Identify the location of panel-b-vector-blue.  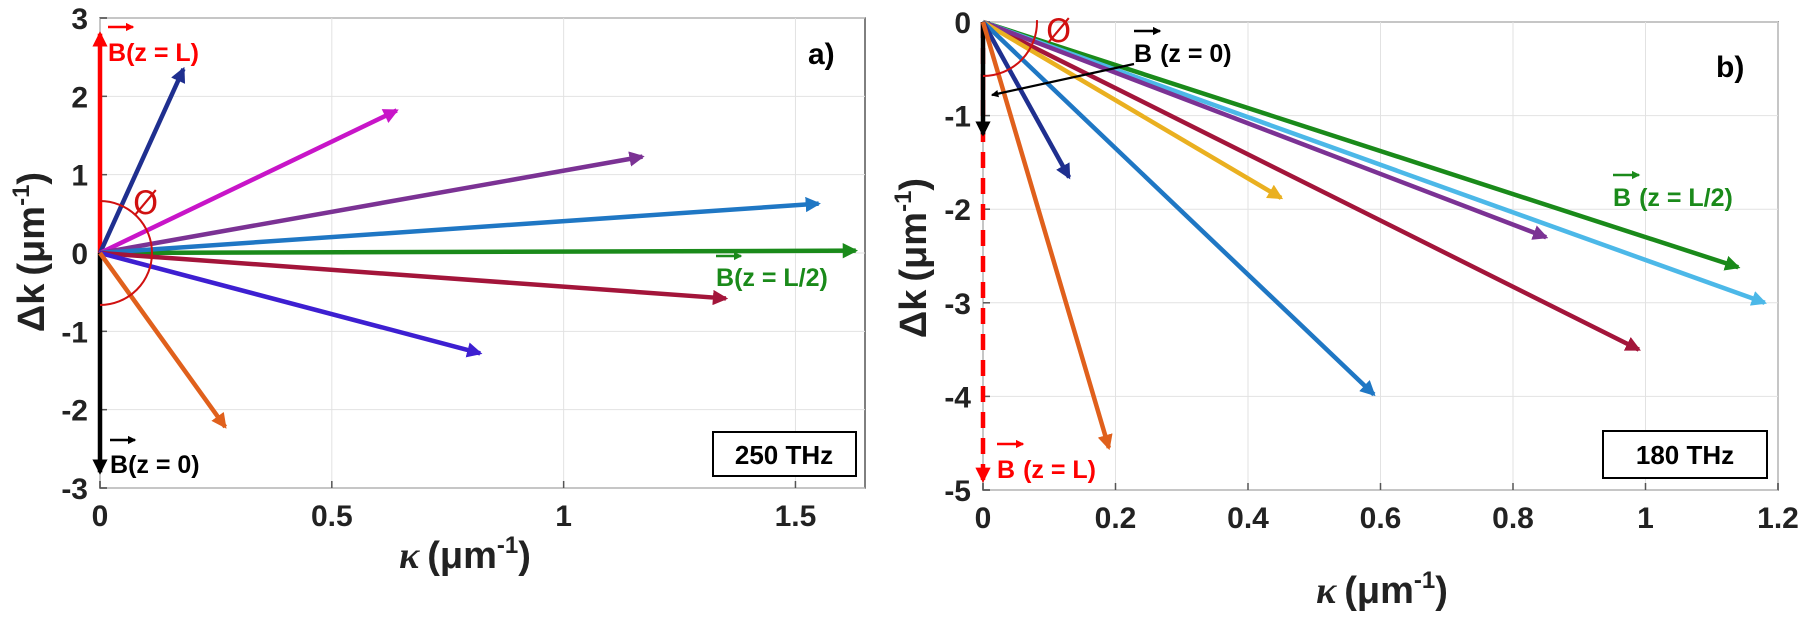
(1178, 208).